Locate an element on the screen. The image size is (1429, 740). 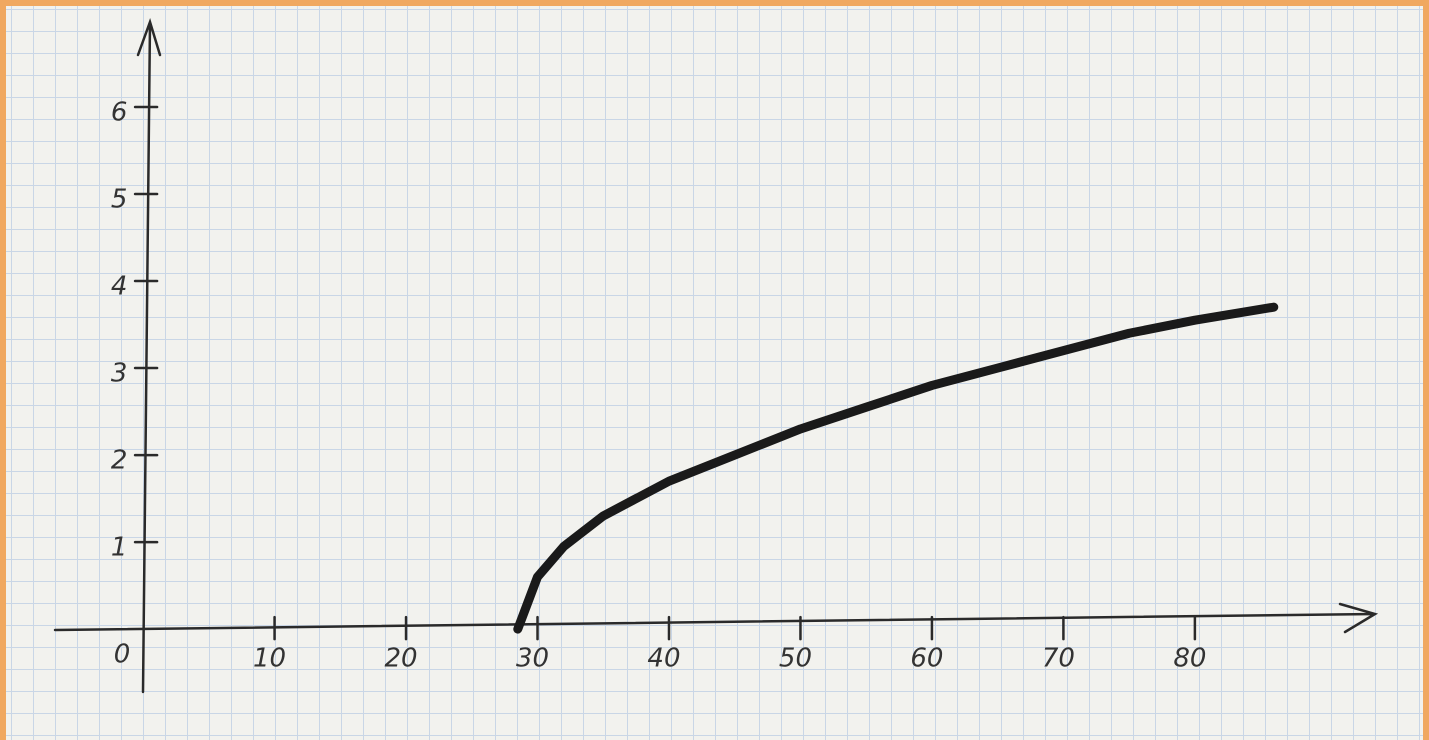
y-axis is located at coordinates (149, 356).